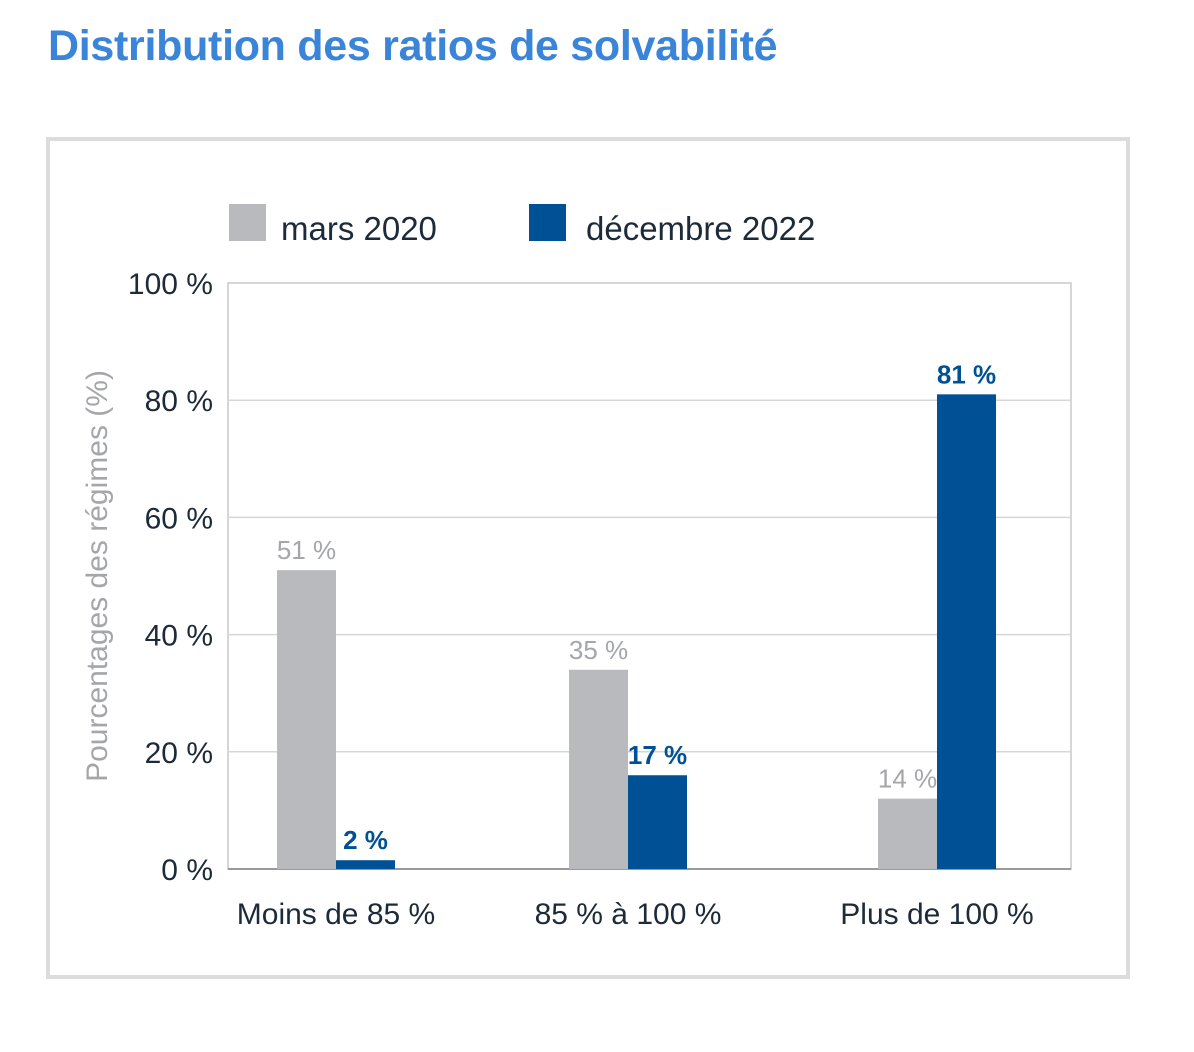  Describe the element at coordinates (657, 755) in the screenshot. I see `data-label: 17 %` at that location.